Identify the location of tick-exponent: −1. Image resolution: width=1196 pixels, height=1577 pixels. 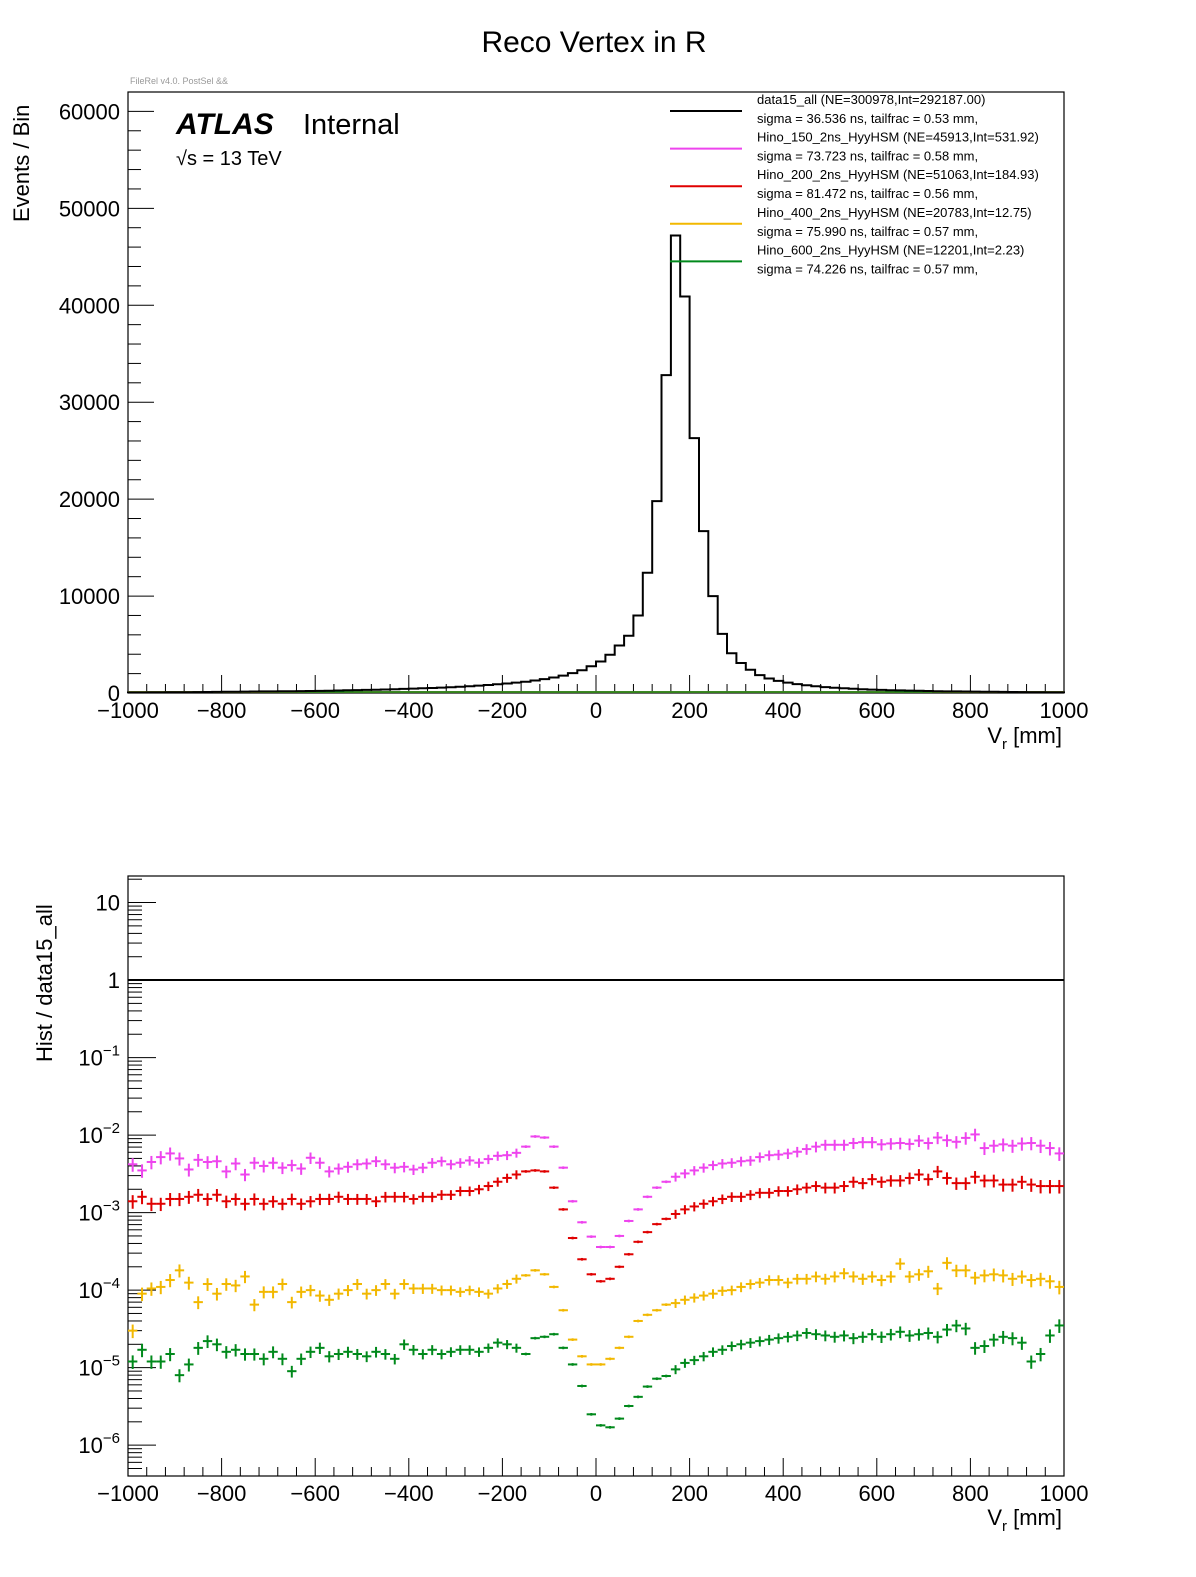
(111, 1051).